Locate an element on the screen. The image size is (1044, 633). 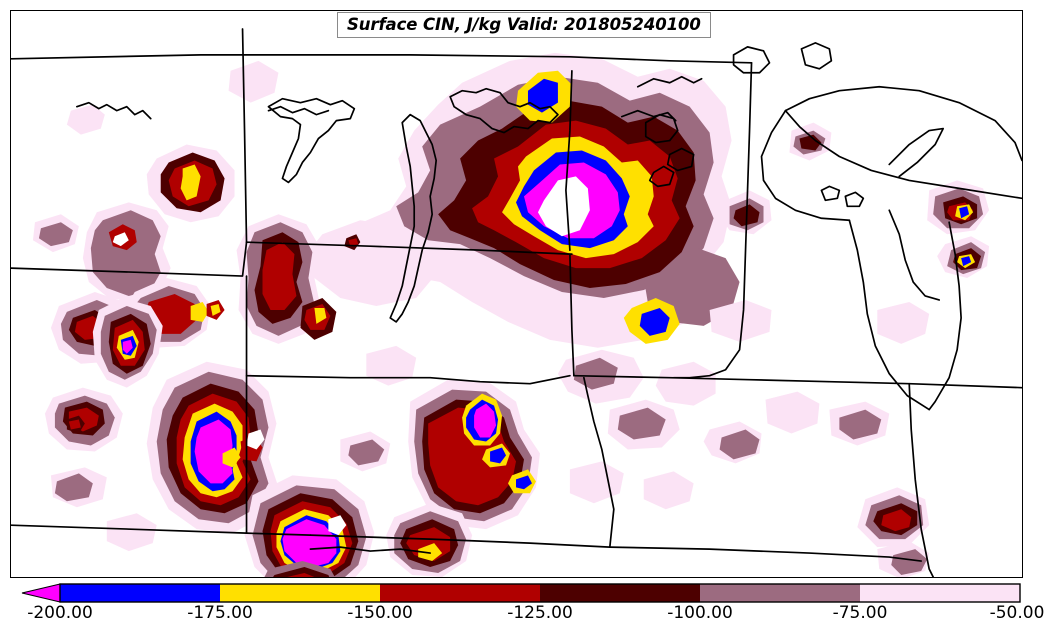
colorbar-tick-label: -175.00 is located at coordinates (220, 613).